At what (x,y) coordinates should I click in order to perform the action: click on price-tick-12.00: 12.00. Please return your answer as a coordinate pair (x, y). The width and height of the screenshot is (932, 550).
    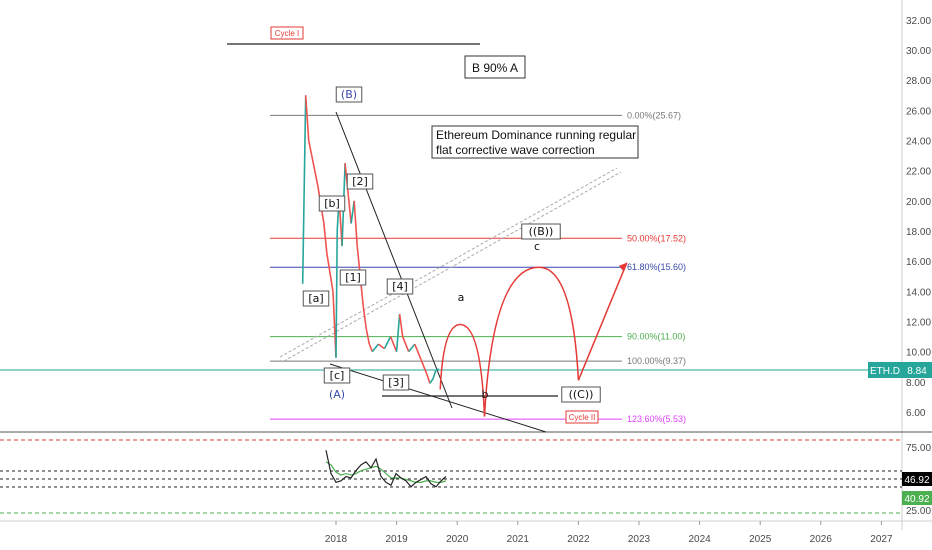
    Looking at the image, I should click on (918, 323).